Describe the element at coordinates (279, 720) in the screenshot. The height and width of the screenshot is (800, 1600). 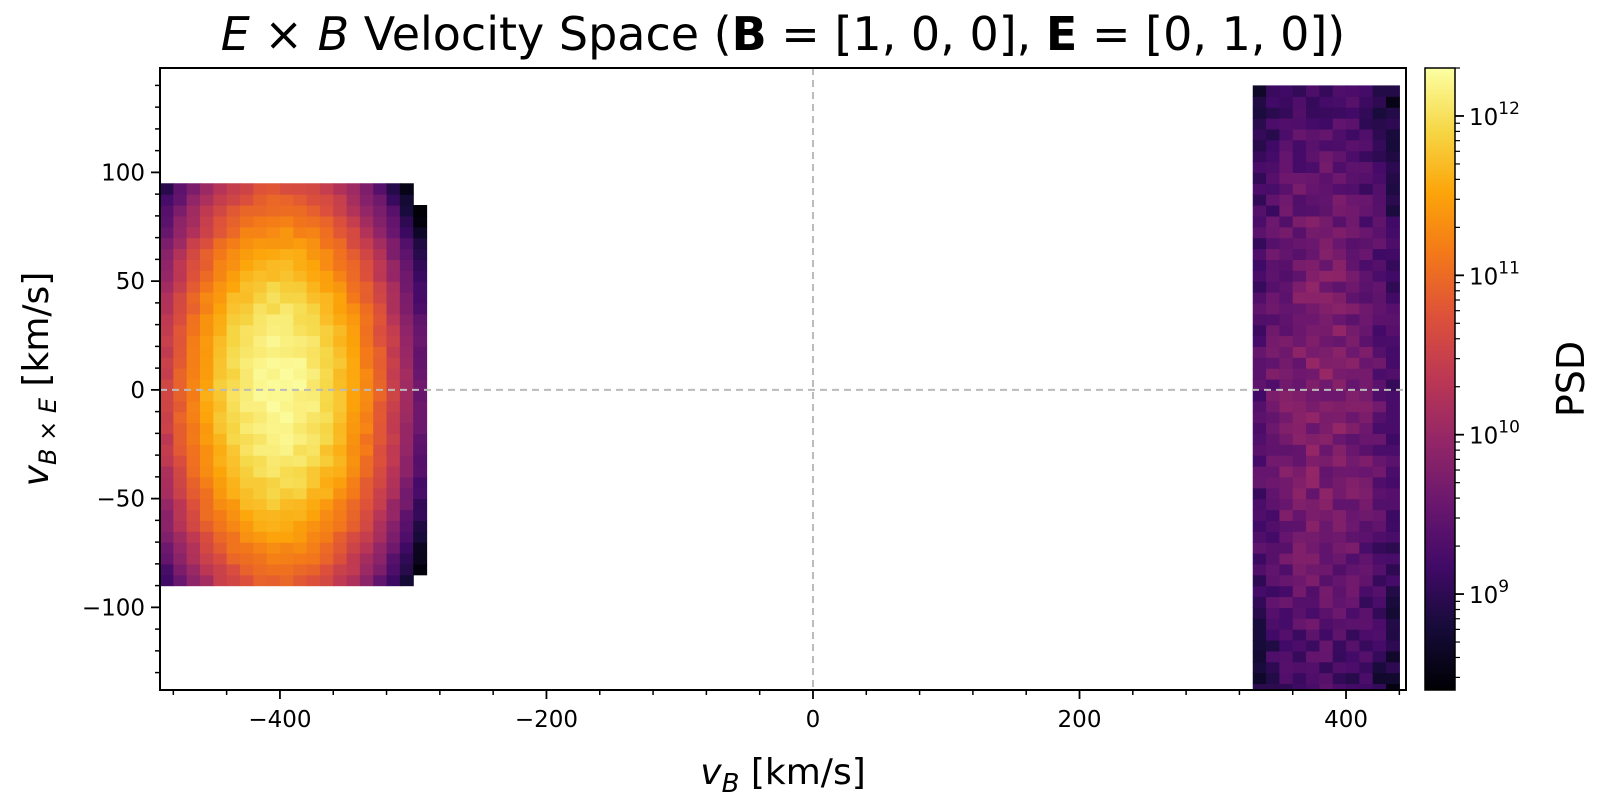
I see `x-tick-label: −400` at that location.